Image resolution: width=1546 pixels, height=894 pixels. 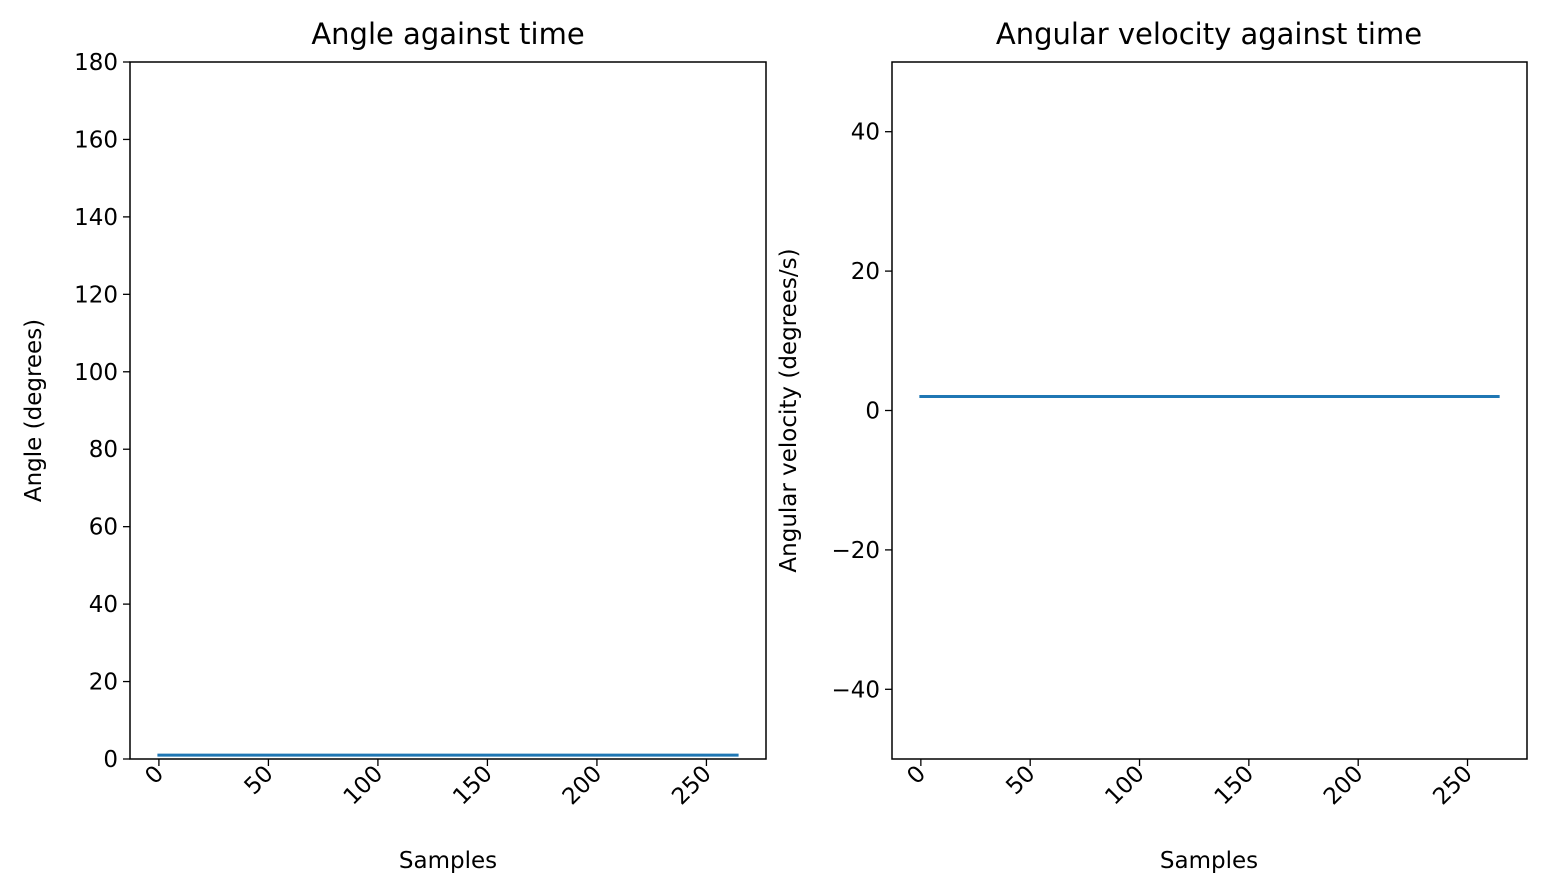 What do you see at coordinates (1209, 861) in the screenshot?
I see `angular-velocity-chart-x-axis-label: Samples` at bounding box center [1209, 861].